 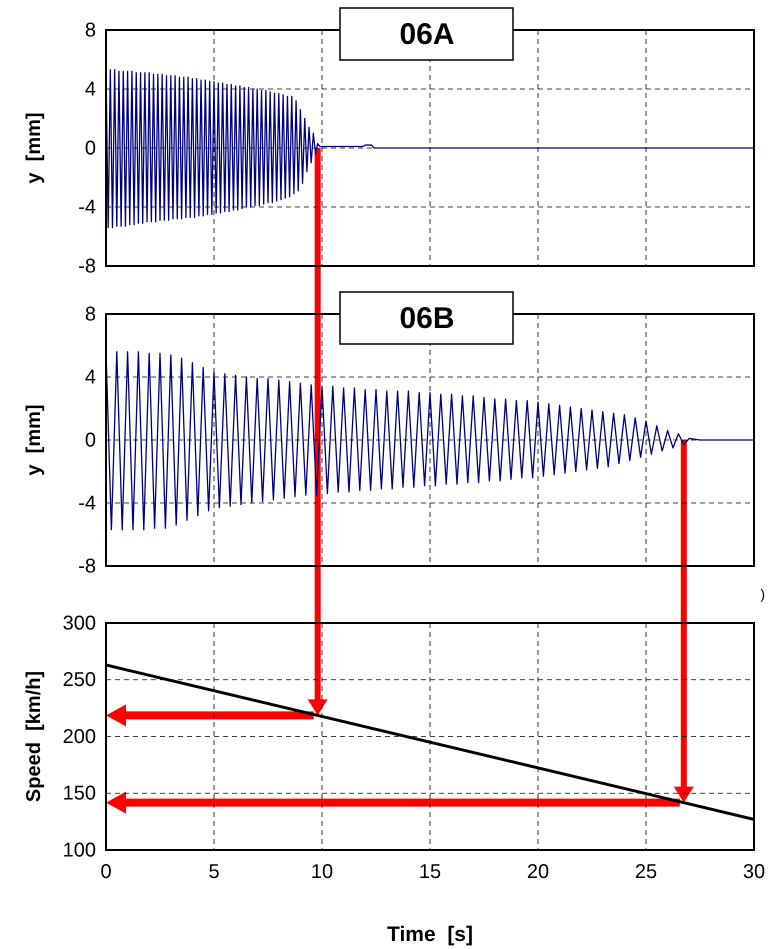 I want to click on title-box: 06A, so click(x=426, y=34).